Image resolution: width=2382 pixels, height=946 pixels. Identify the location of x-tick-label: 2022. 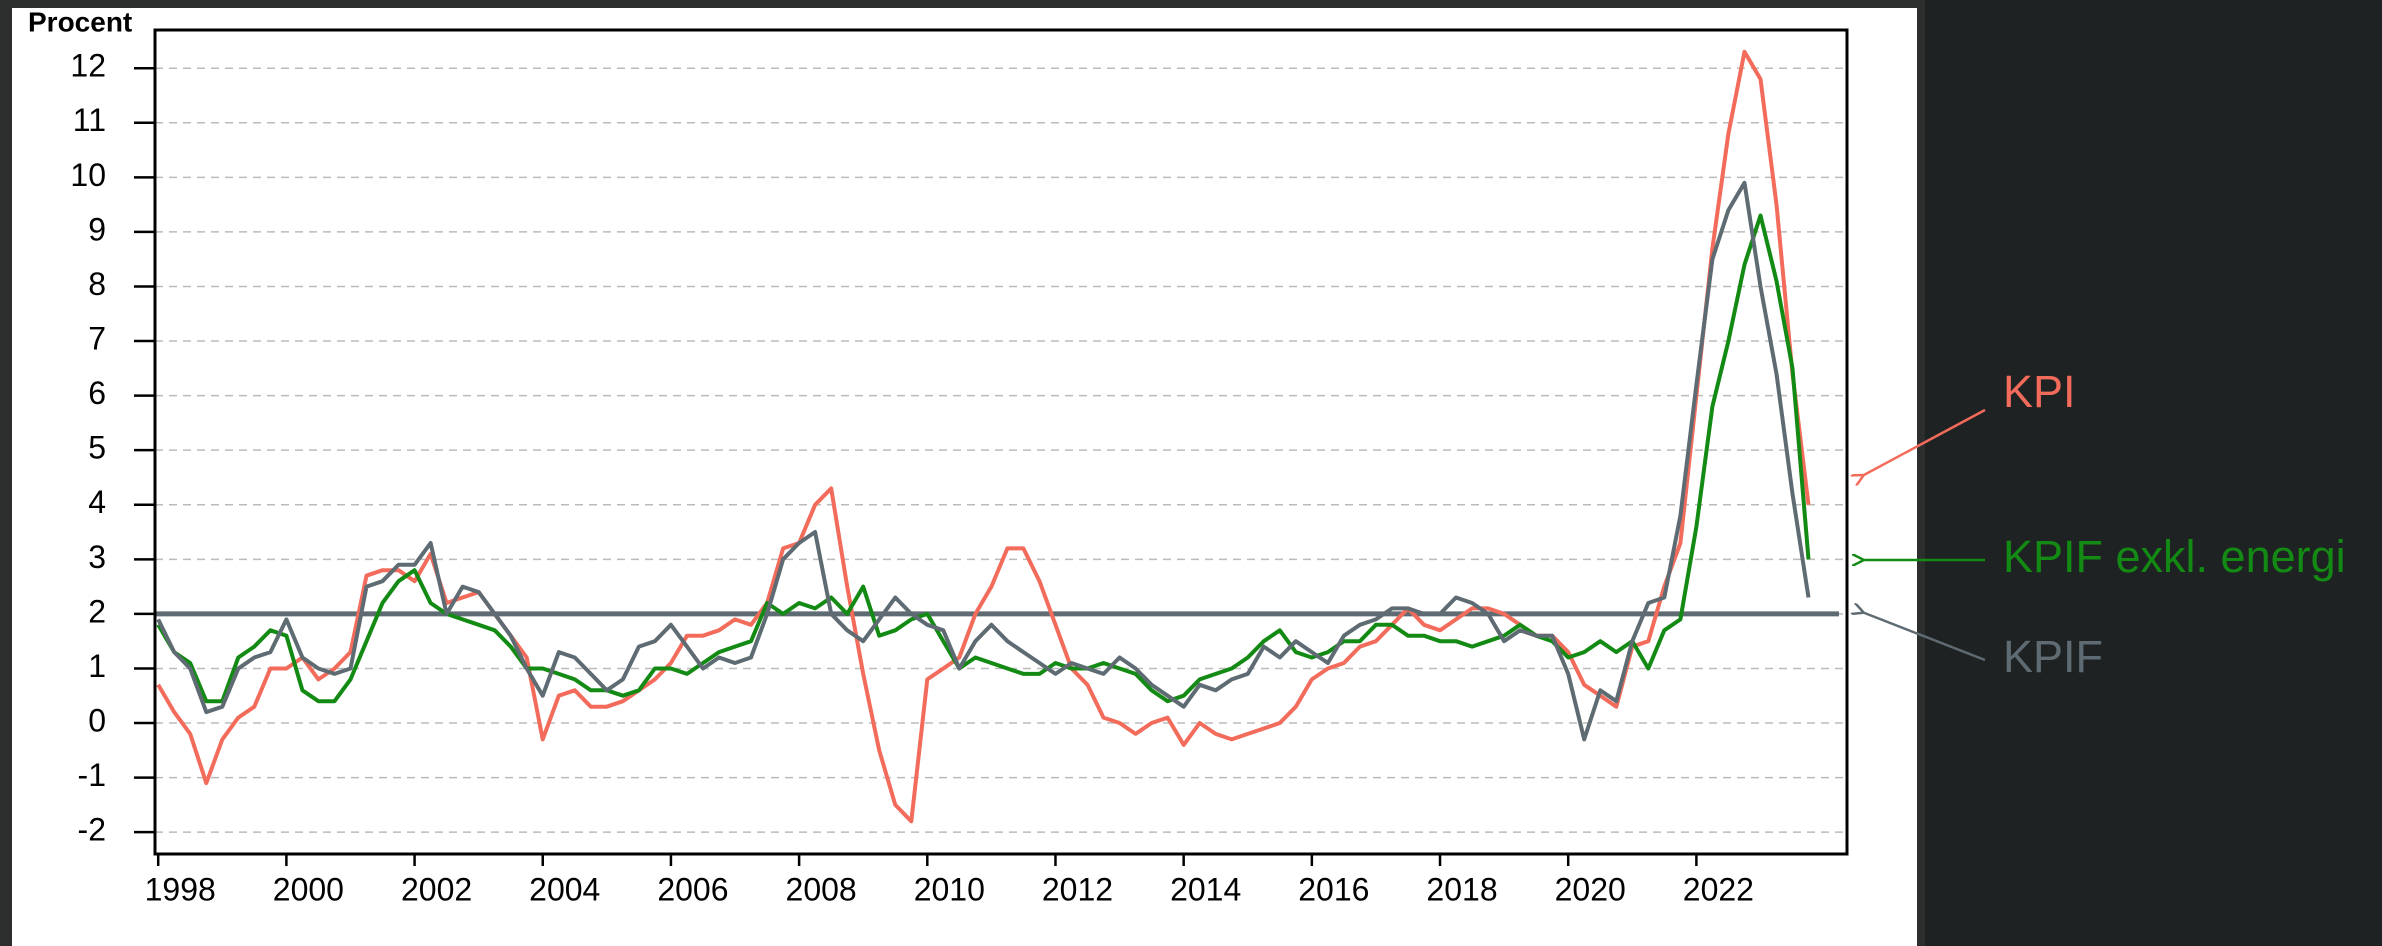
(1718, 889).